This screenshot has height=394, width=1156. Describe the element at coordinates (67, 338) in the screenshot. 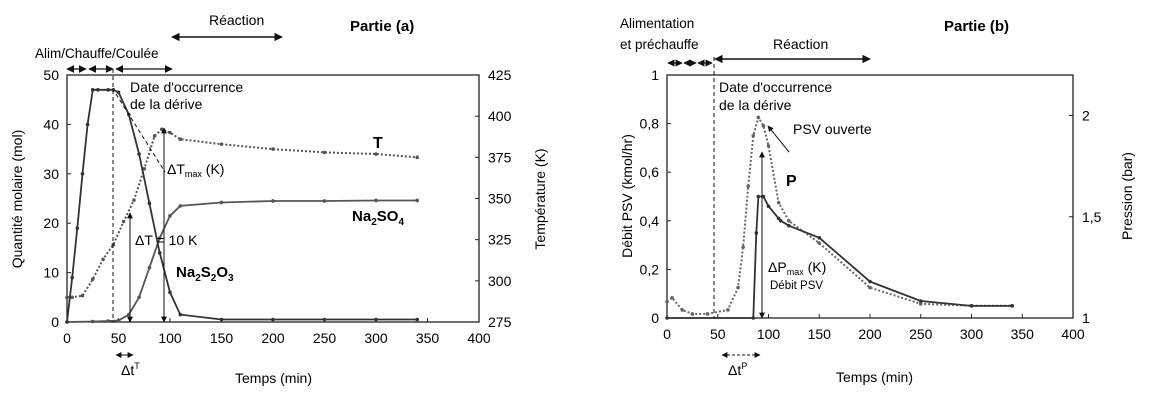

I see `x-tick-label: 0` at that location.